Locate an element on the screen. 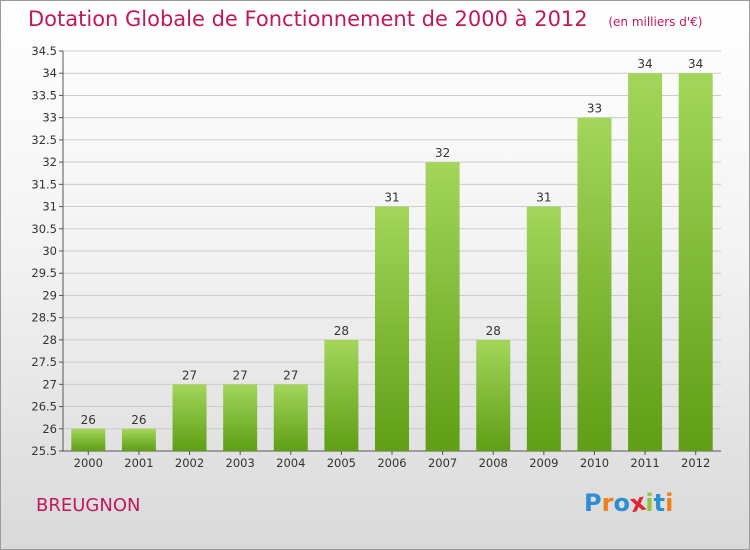 This screenshot has width=750, height=550. y-tick-label: 26.5 is located at coordinates (44, 407).